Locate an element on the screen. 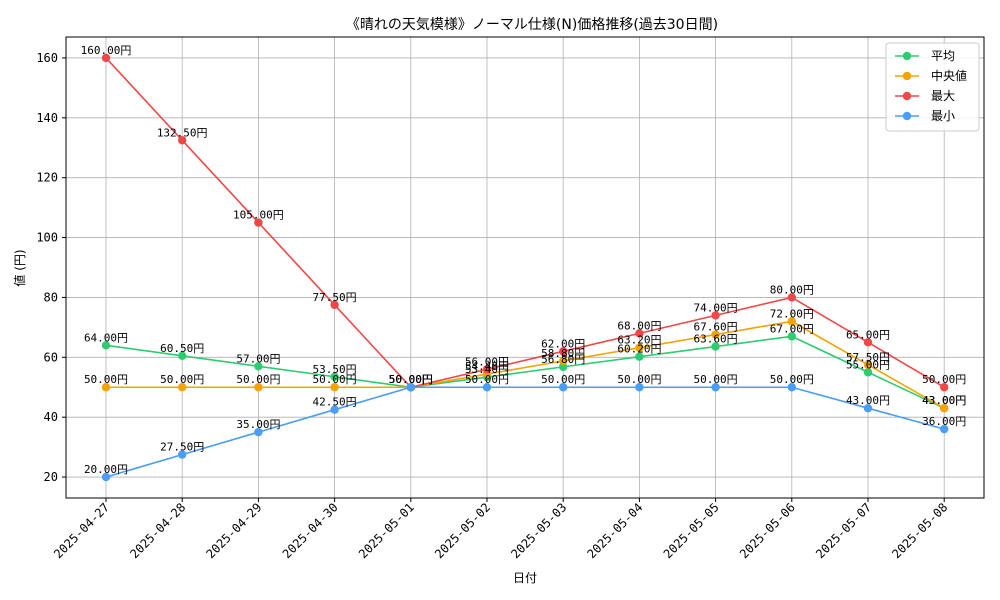 This screenshot has width=1000, height=600. legend-swatch-marker is located at coordinates (907, 96).